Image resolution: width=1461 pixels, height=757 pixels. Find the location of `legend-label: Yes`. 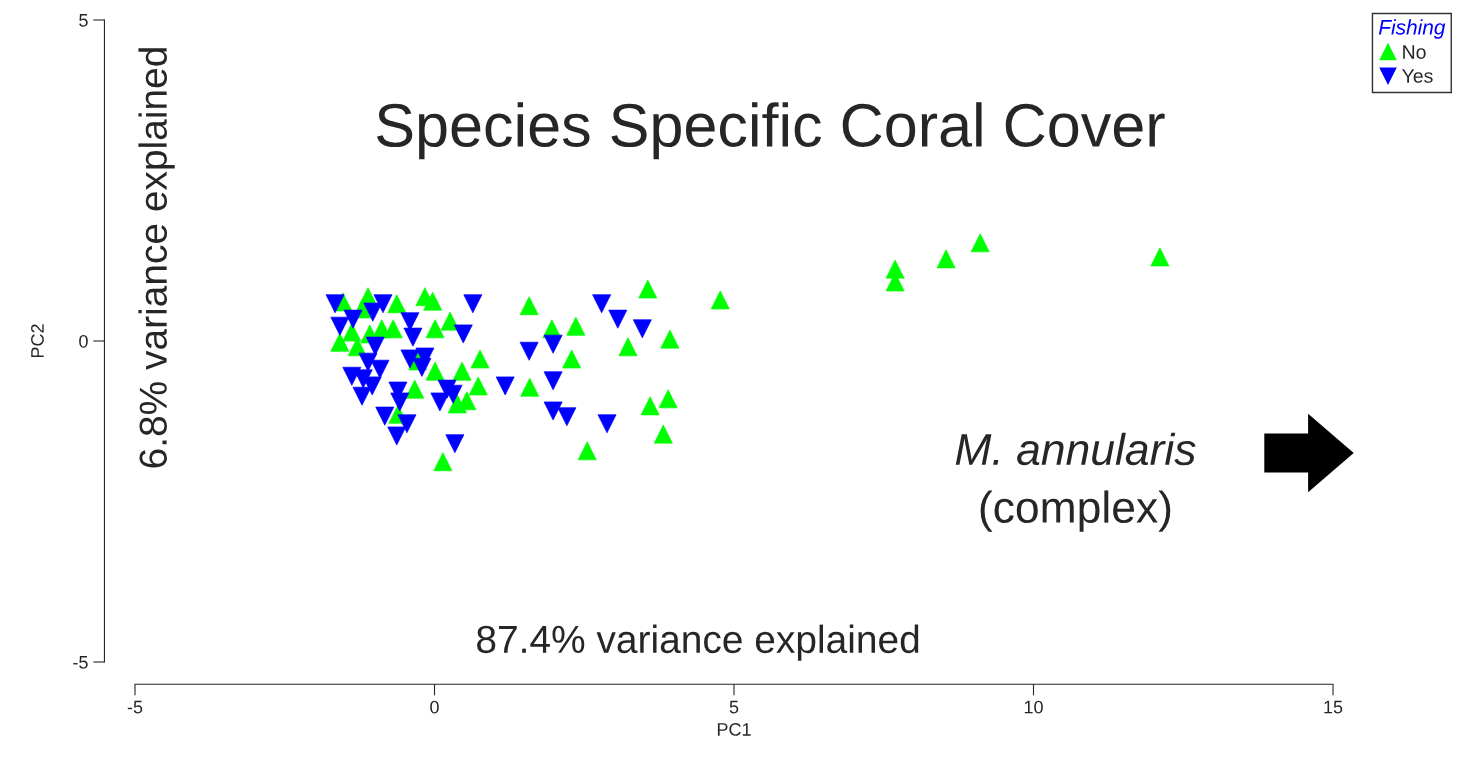

legend-label: Yes is located at coordinates (1417, 76).